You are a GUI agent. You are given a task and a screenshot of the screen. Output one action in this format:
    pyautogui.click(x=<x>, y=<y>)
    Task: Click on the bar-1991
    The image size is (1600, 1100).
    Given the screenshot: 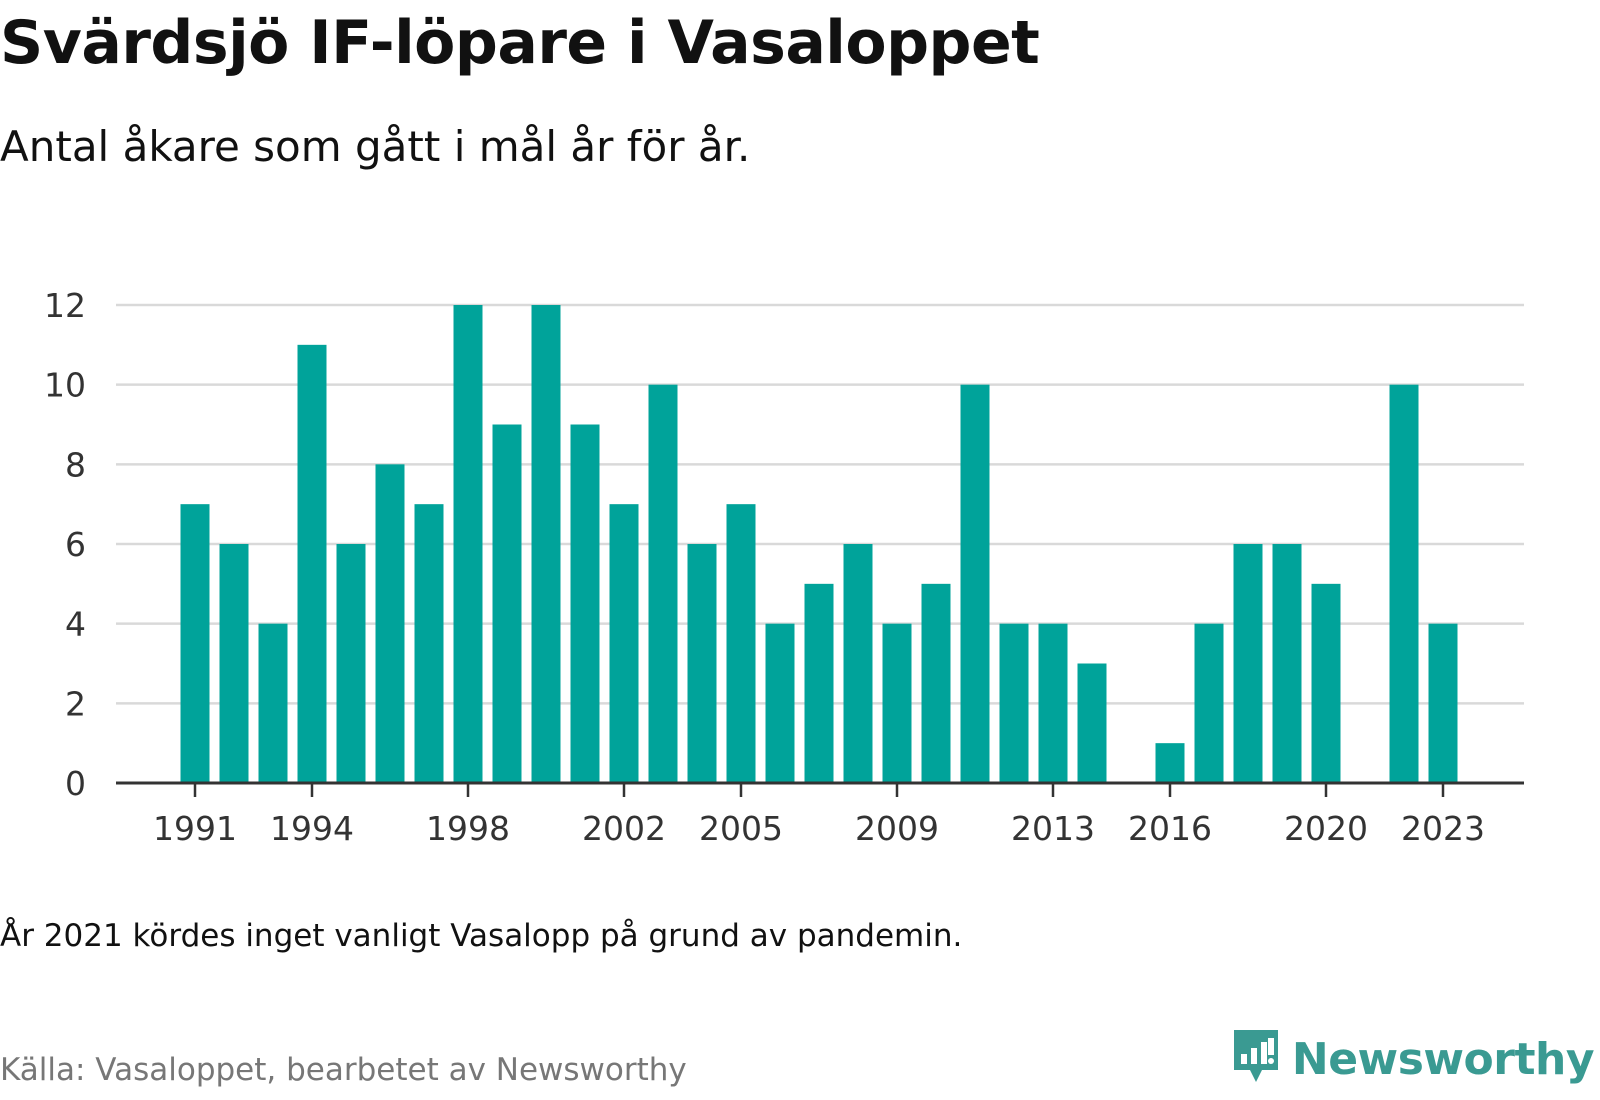 What is the action you would take?
    pyautogui.click(x=195, y=643)
    